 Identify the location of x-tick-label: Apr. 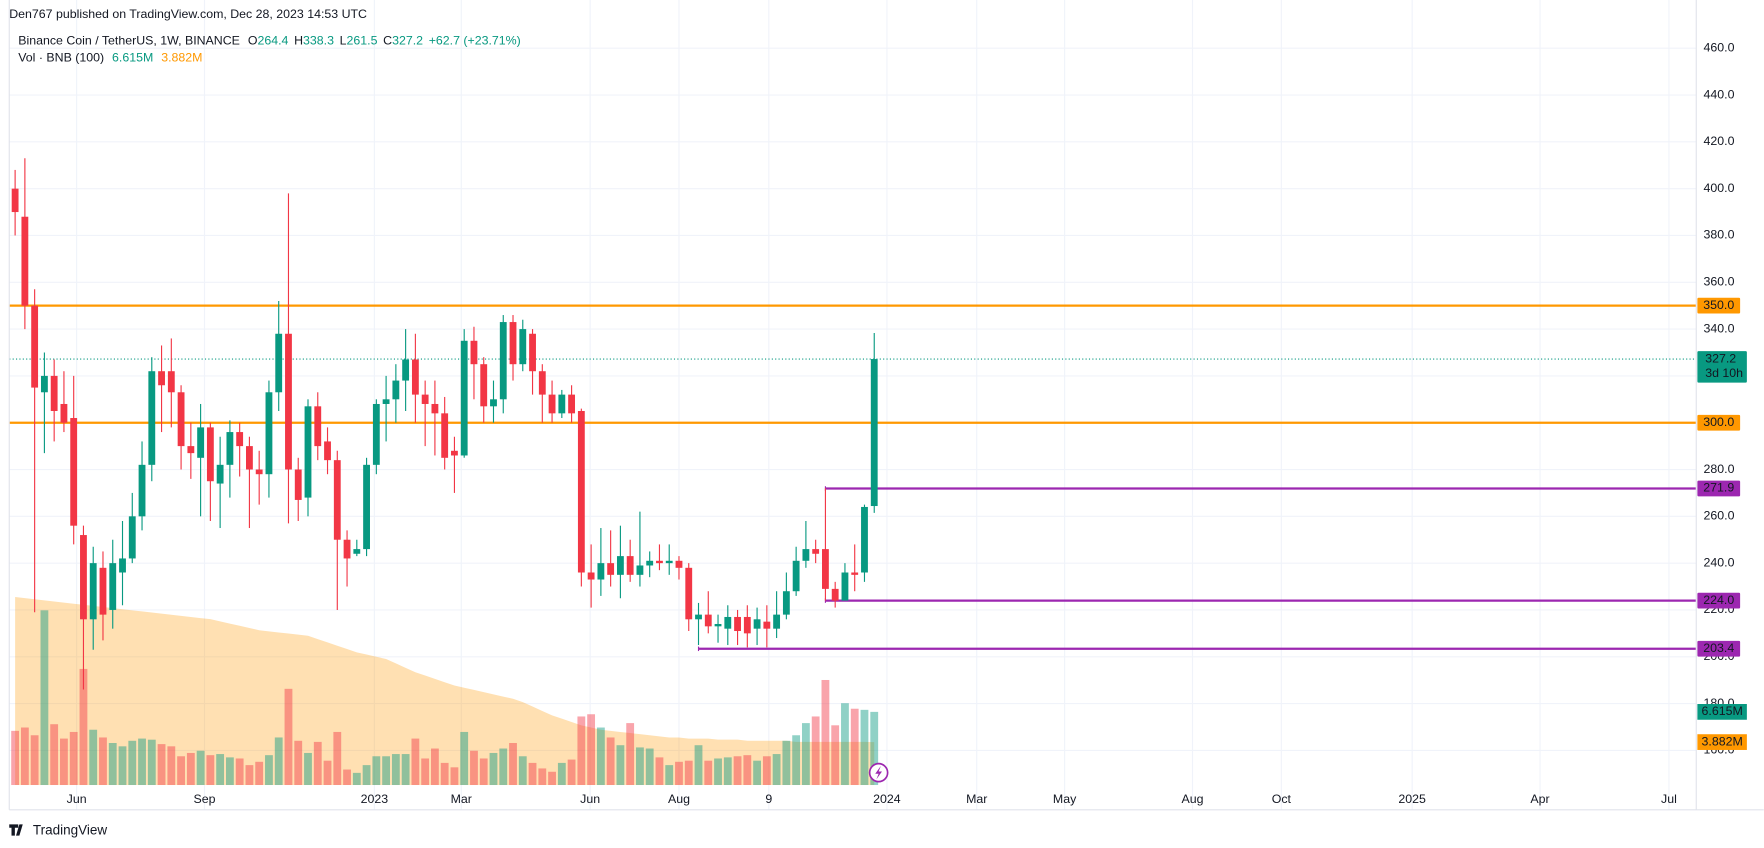
(1539, 799).